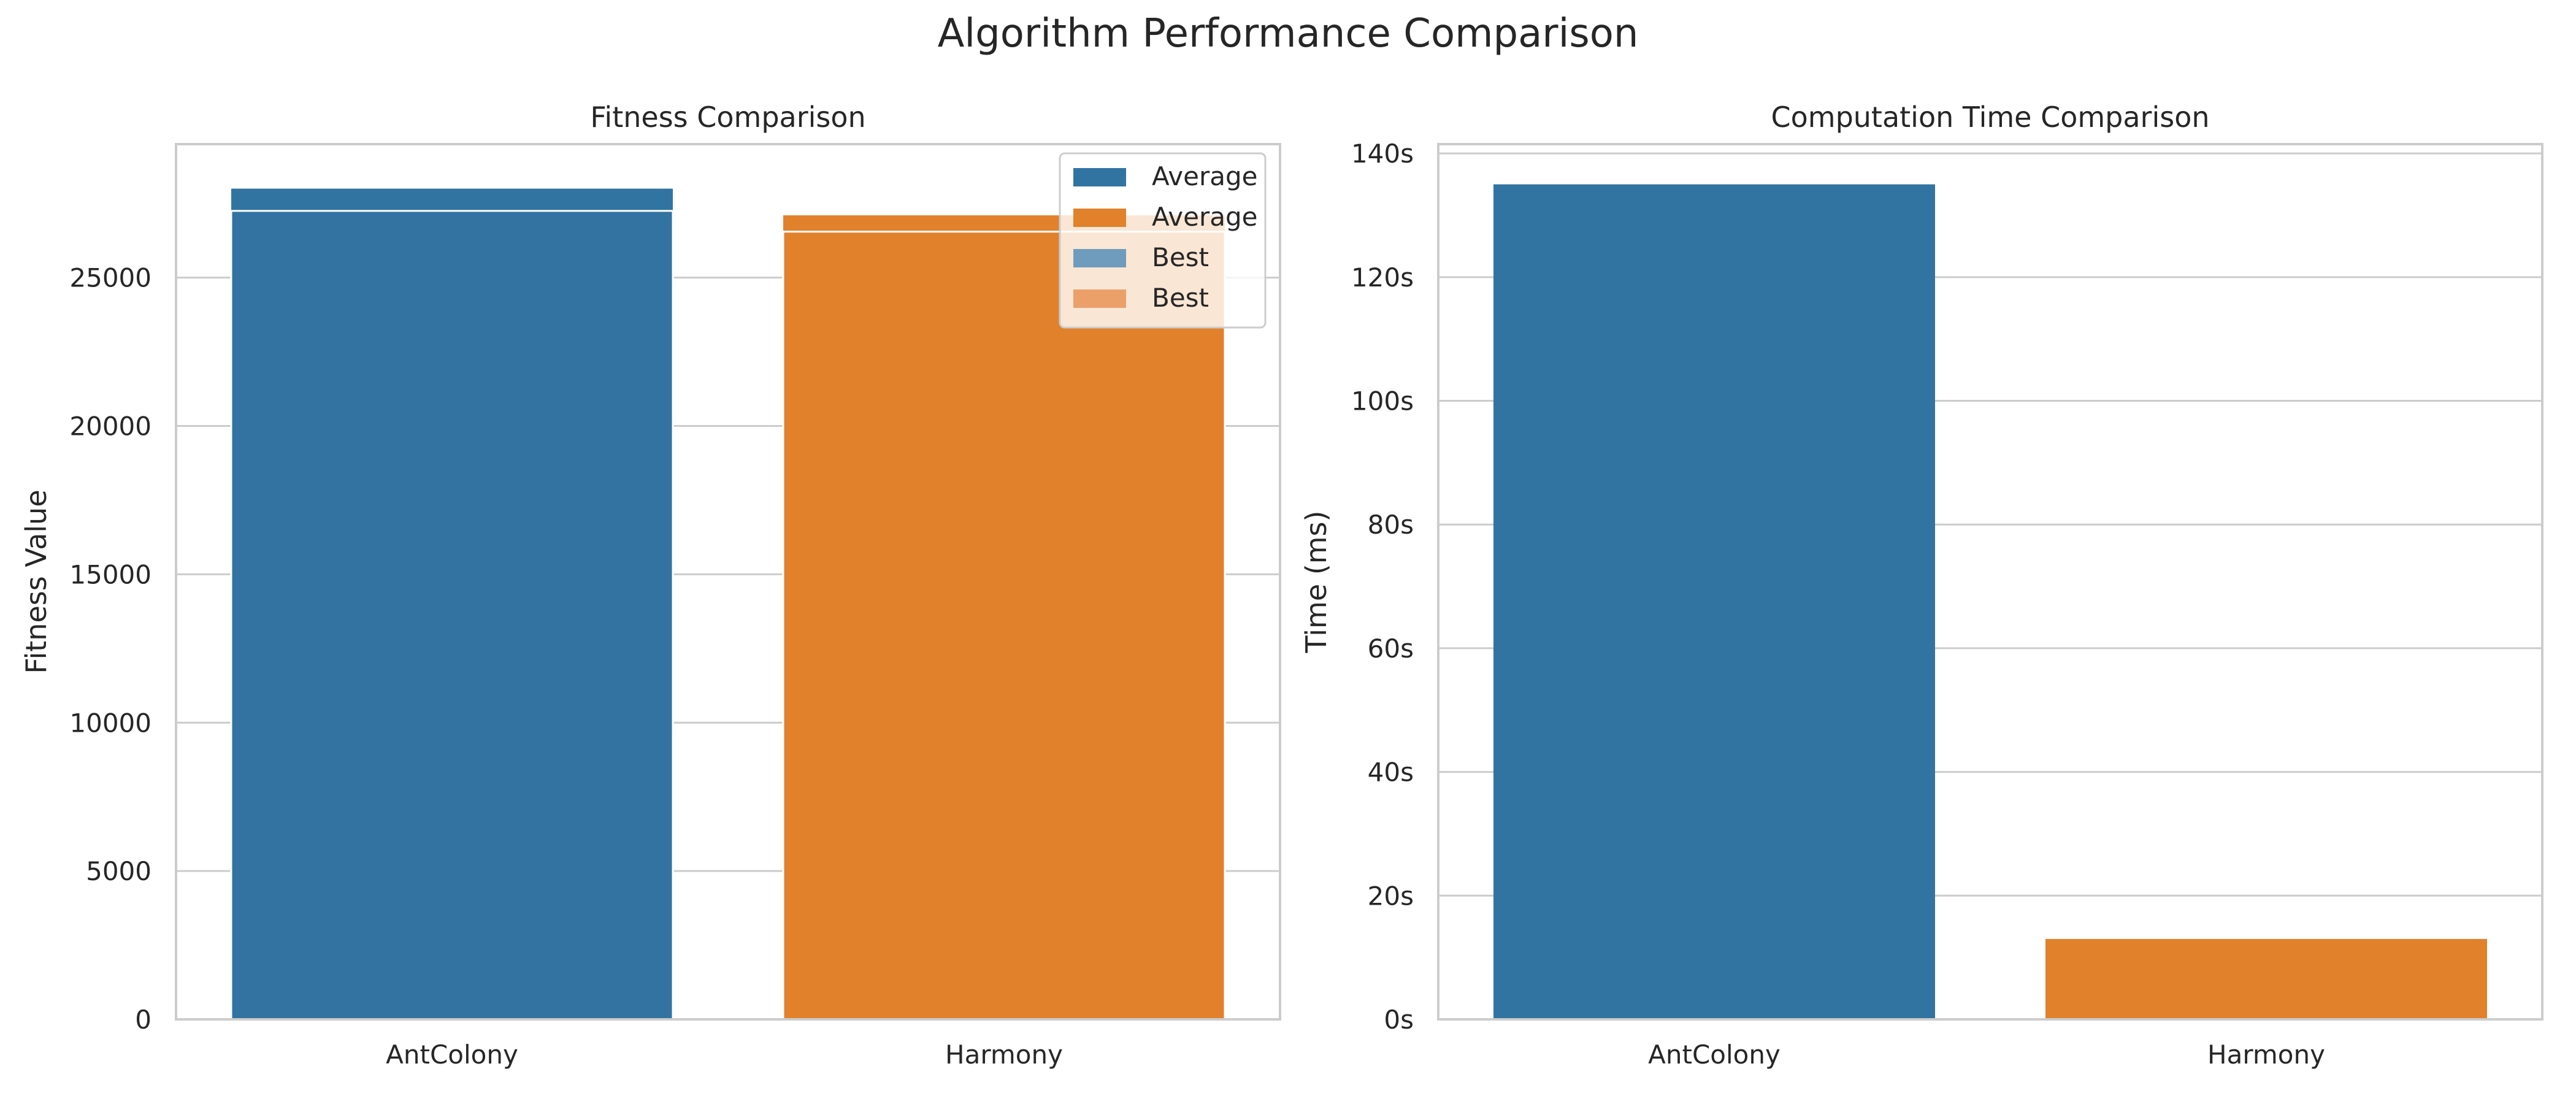 This screenshot has width=2576, height=1104. I want to click on bar-best-antcolony, so click(452, 615).